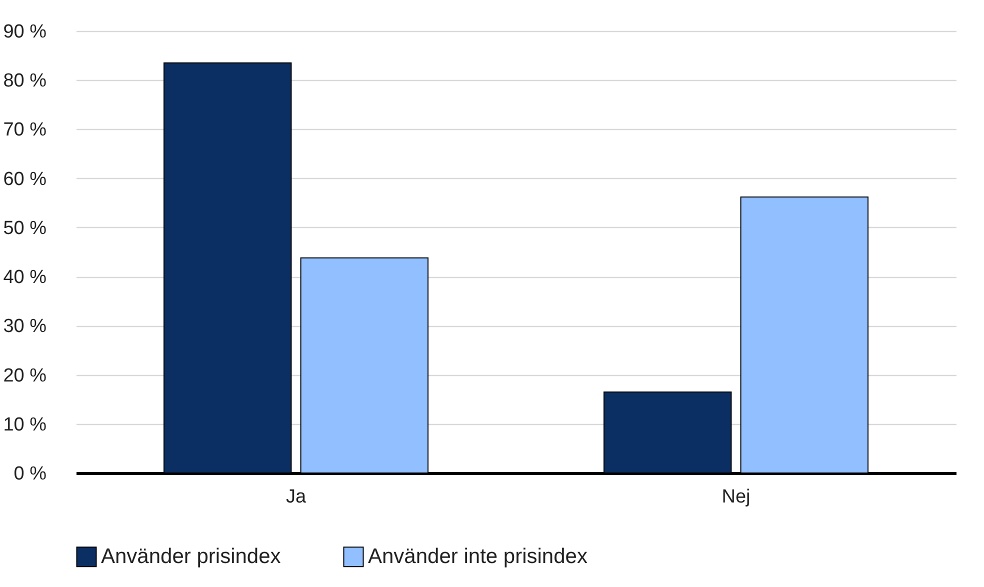 The height and width of the screenshot is (587, 984). What do you see at coordinates (25, 228) in the screenshot?
I see `y-tick-label: 50 %` at bounding box center [25, 228].